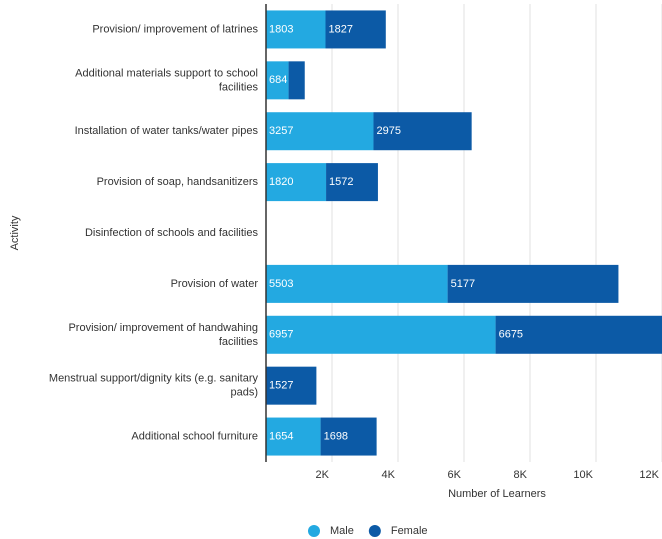 The image size is (662, 539). What do you see at coordinates (167, 131) in the screenshot?
I see `y-tick-label: Installation of water tanks/water pipes` at bounding box center [167, 131].